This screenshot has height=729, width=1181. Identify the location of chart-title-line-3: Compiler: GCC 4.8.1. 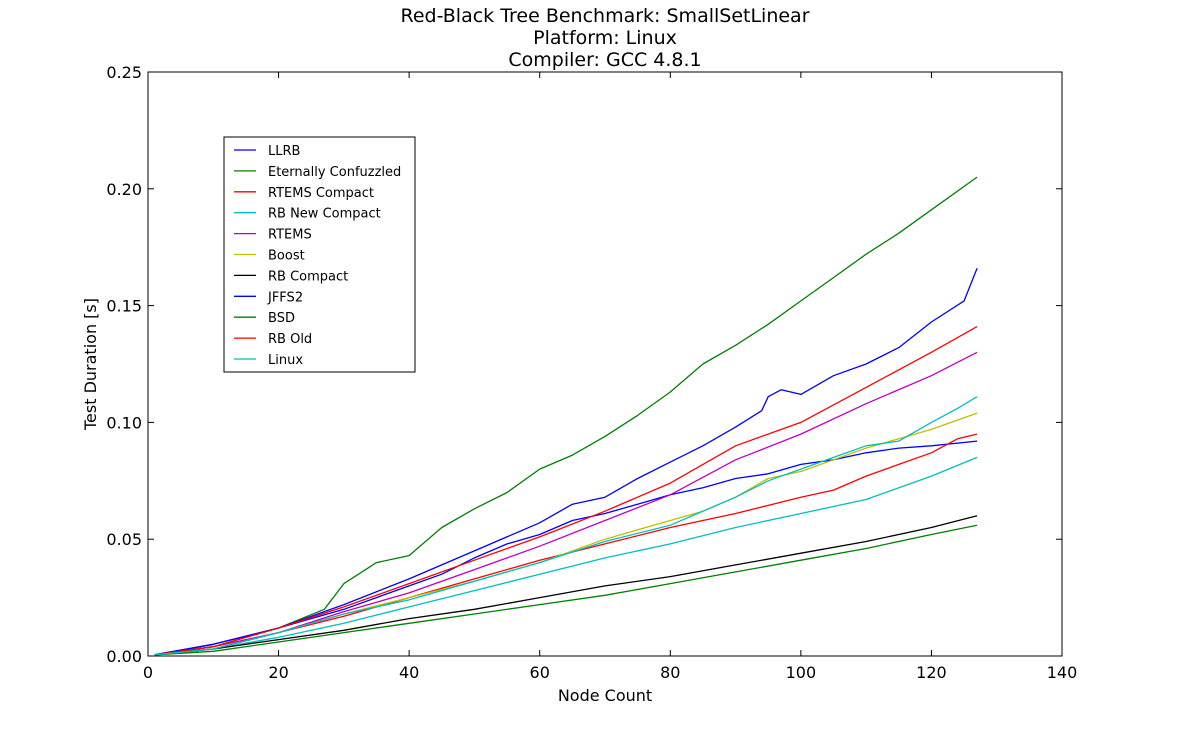
(604, 60).